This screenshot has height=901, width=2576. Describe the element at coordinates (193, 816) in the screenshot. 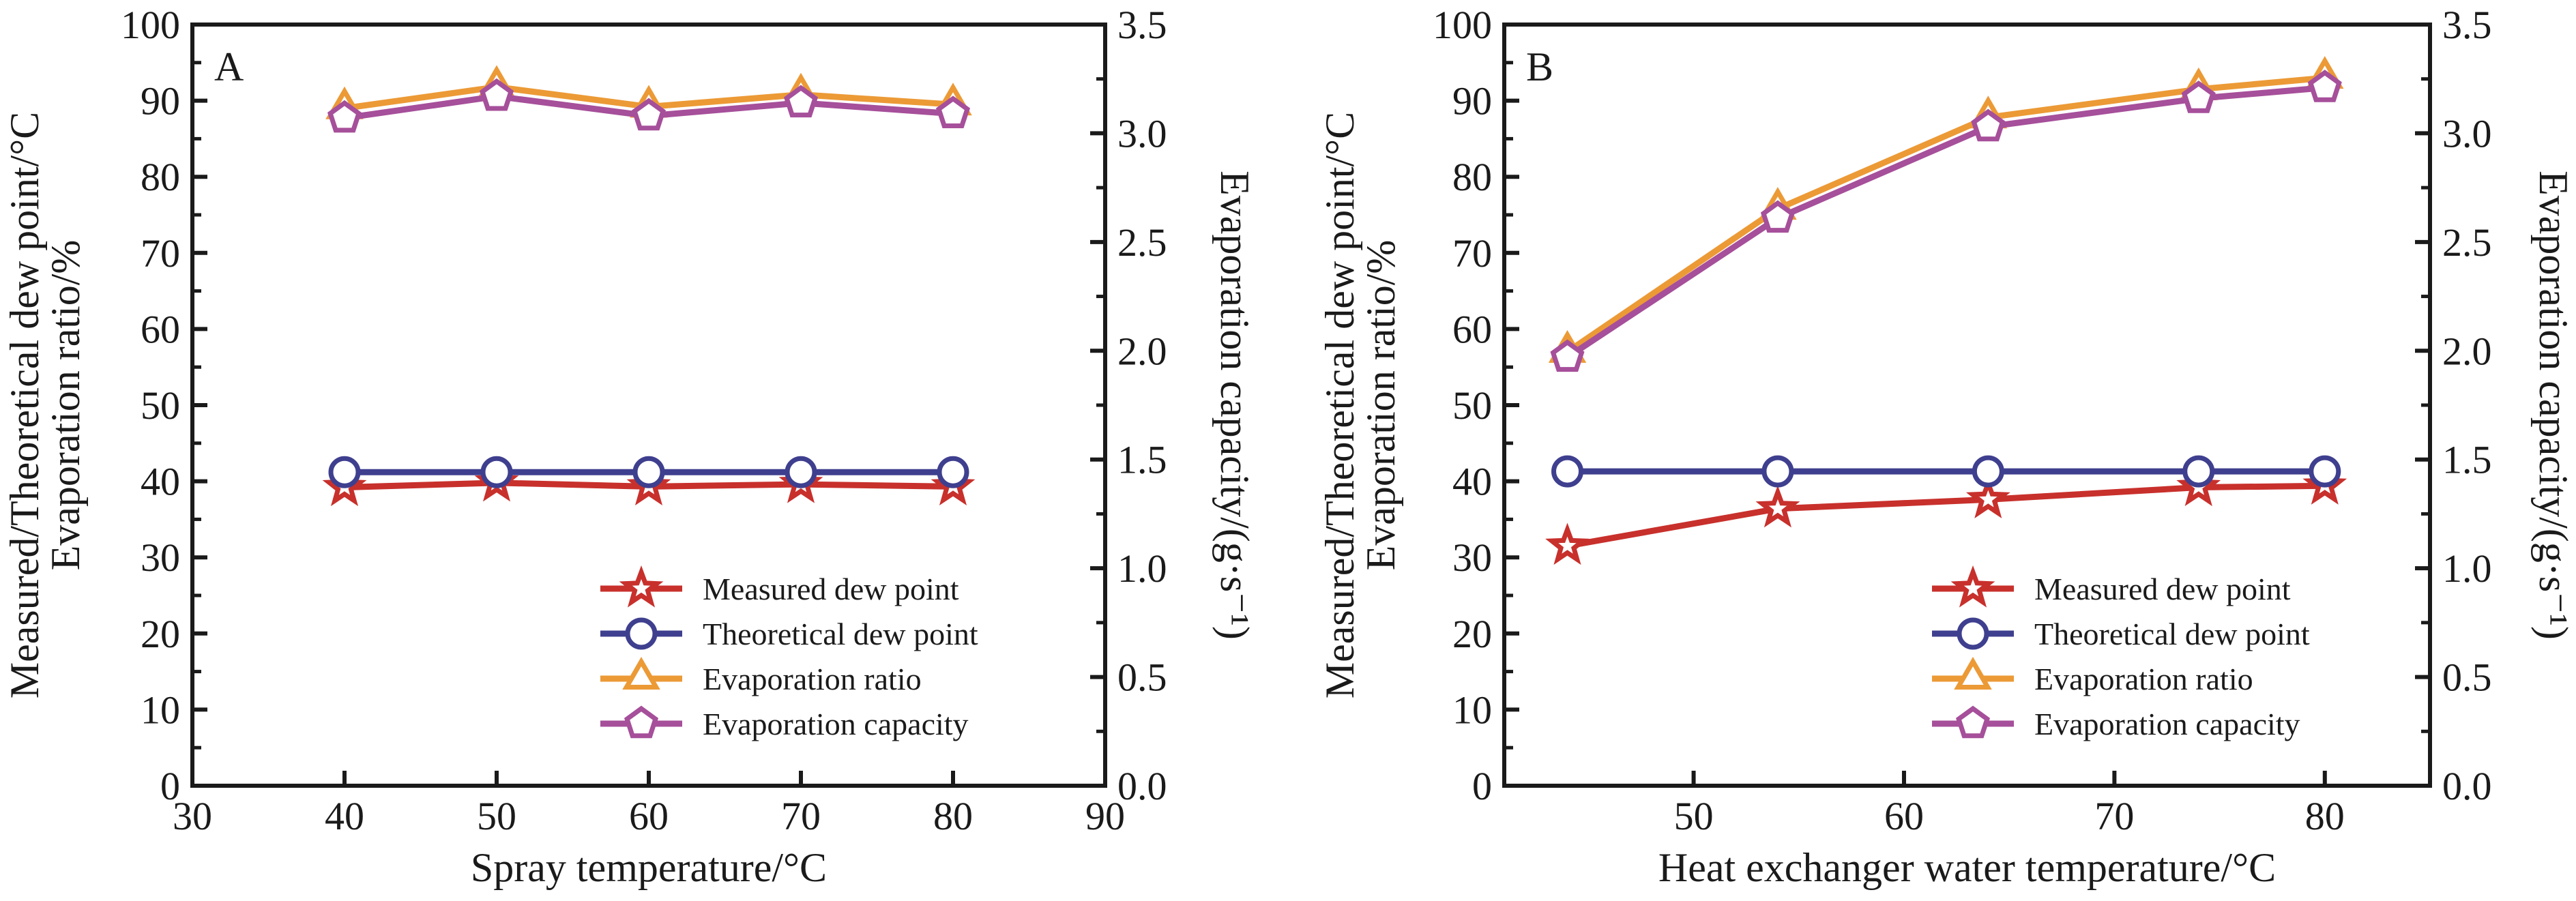

I see `x-tick-label: 30` at that location.